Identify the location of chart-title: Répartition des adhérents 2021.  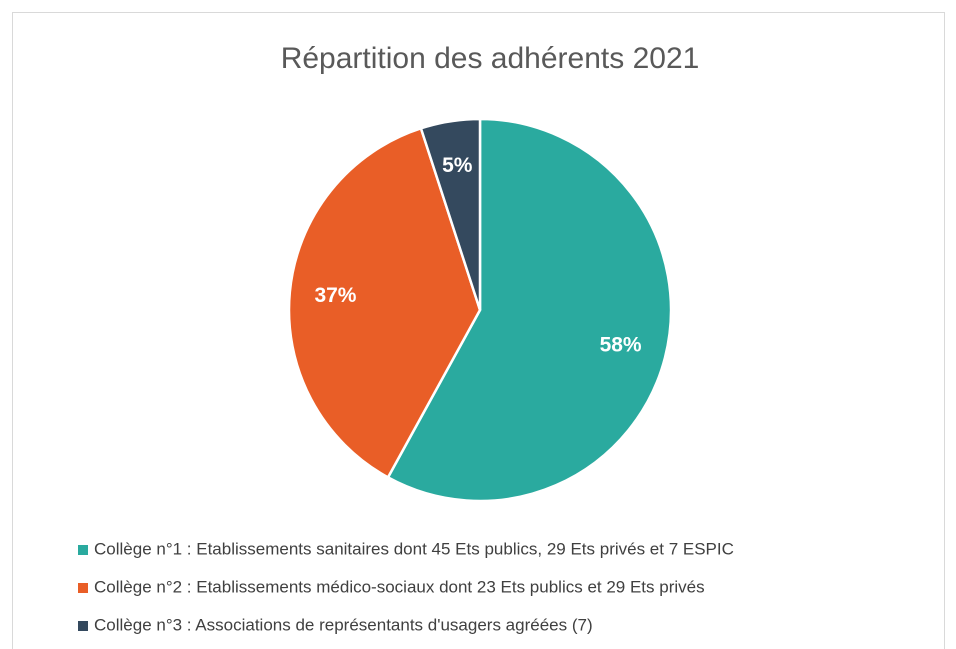
(490, 58).